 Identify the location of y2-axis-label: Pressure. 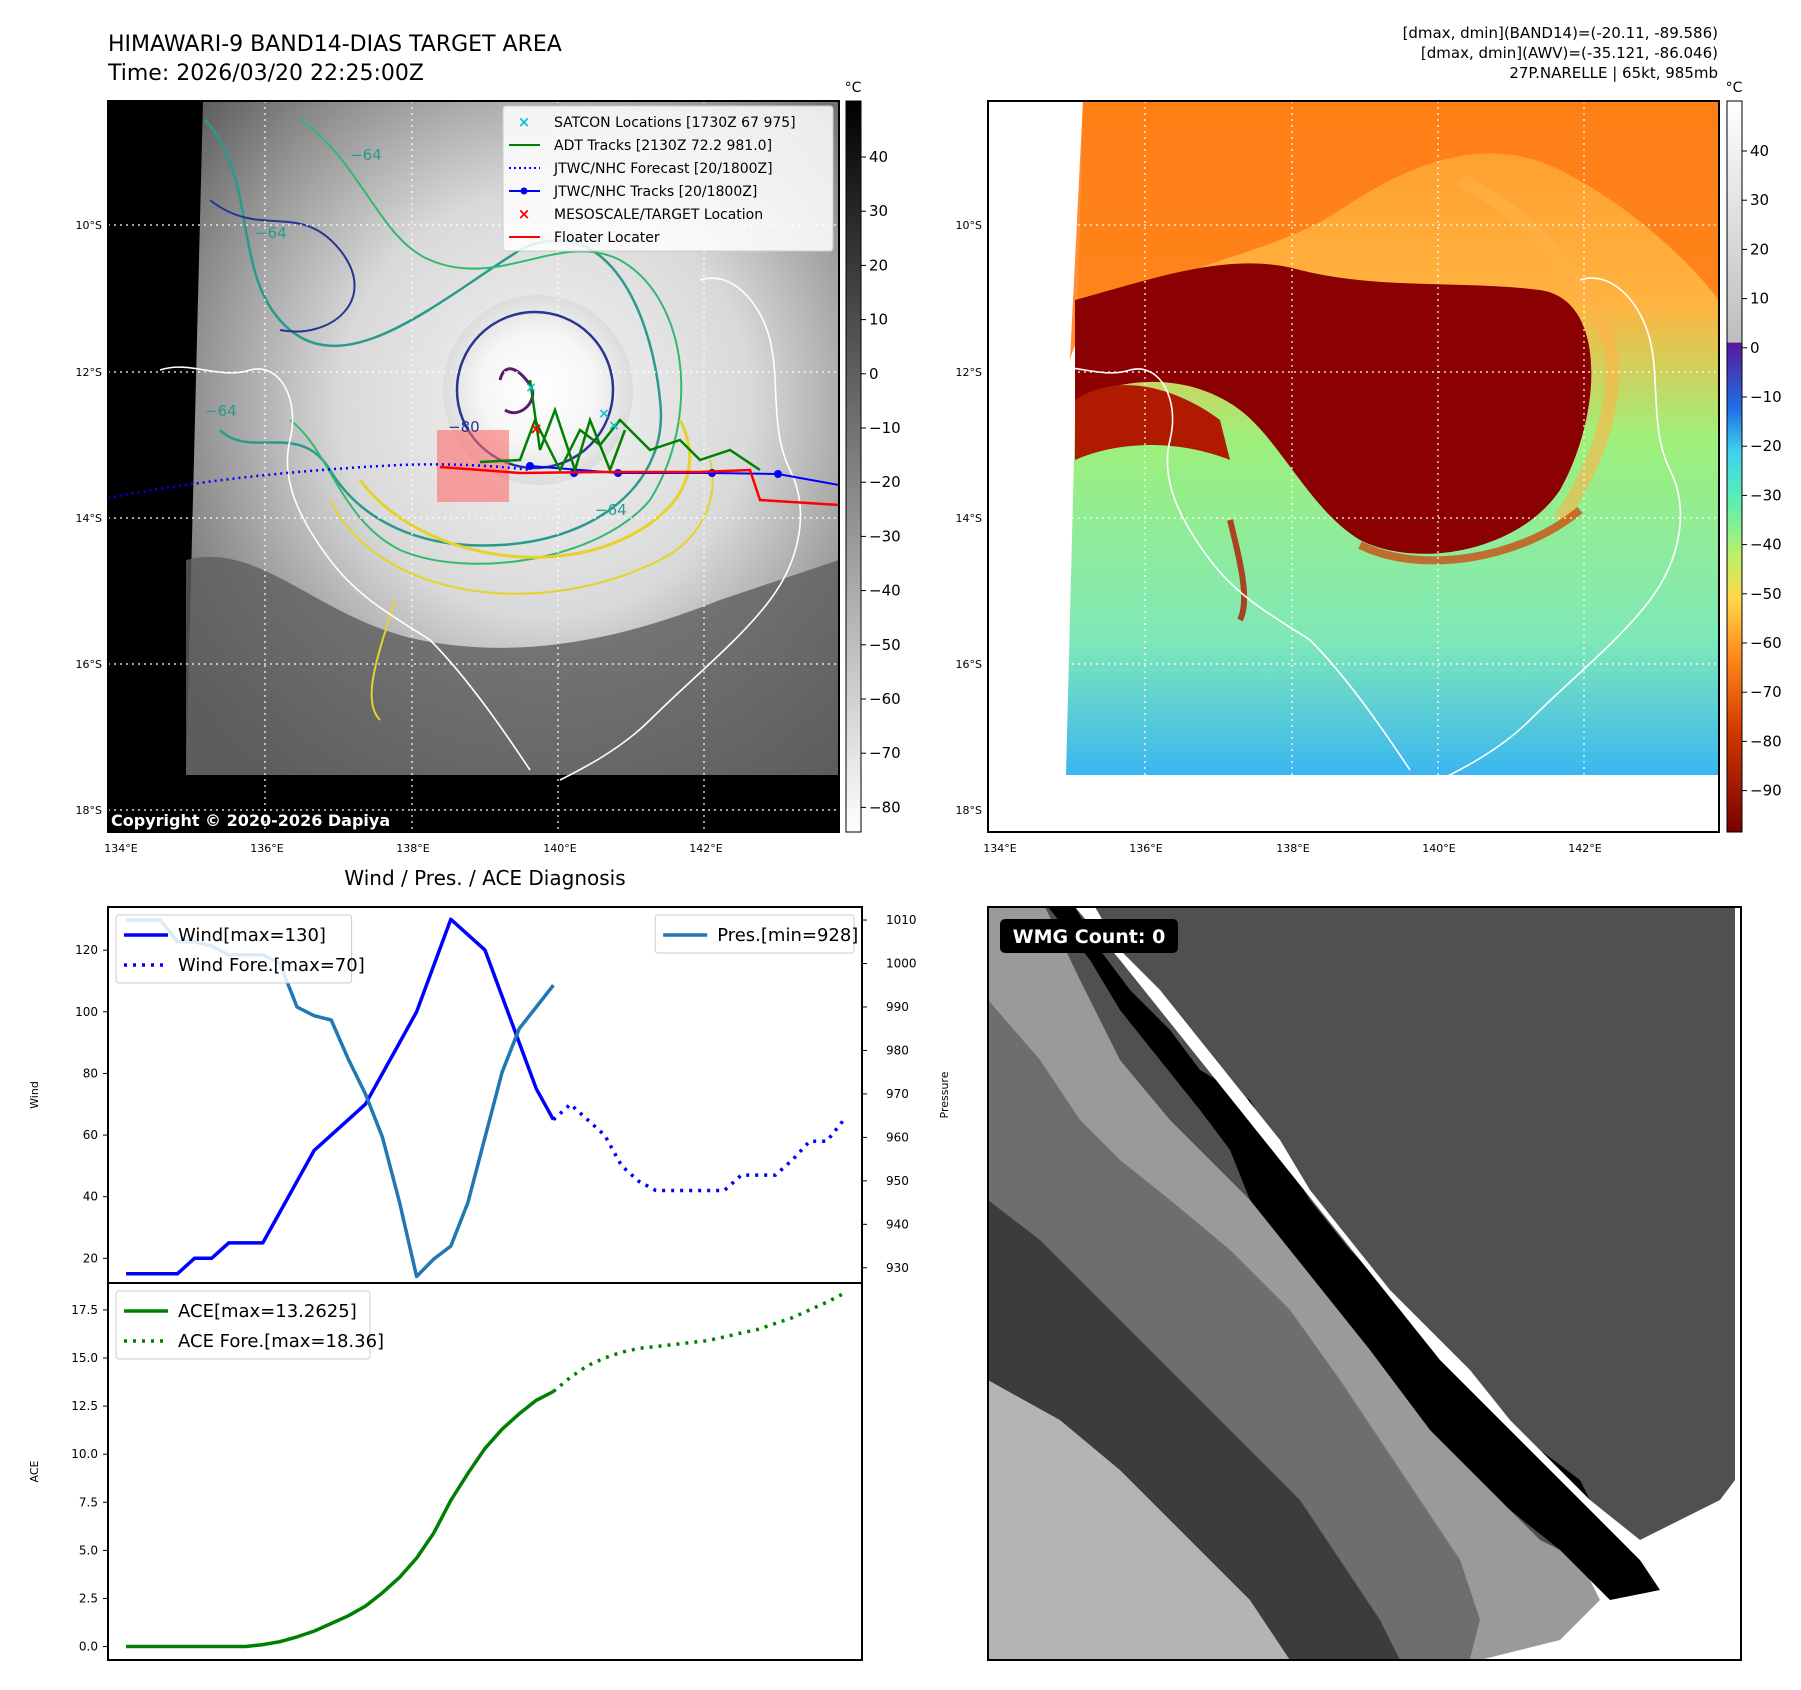
(944, 1094).